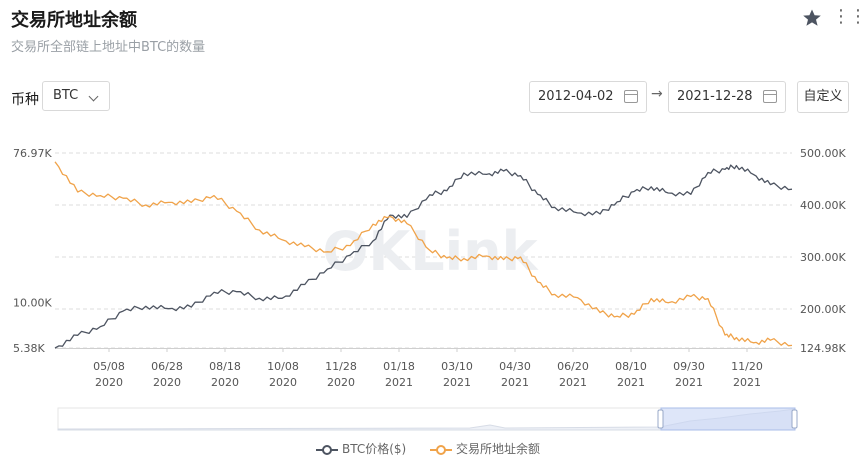  Describe the element at coordinates (728, 419) in the screenshot. I see `navigator-selection` at that location.